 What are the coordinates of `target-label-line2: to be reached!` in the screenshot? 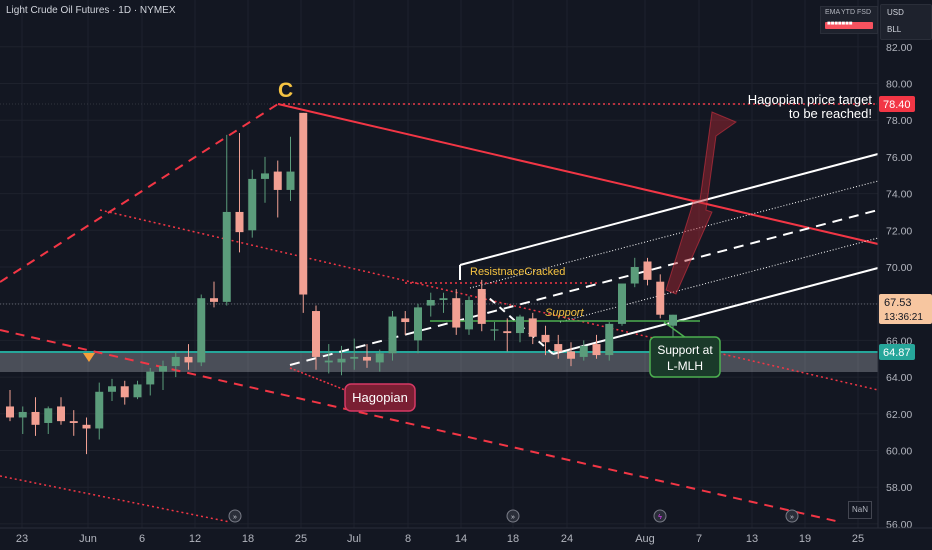 It's located at (830, 113).